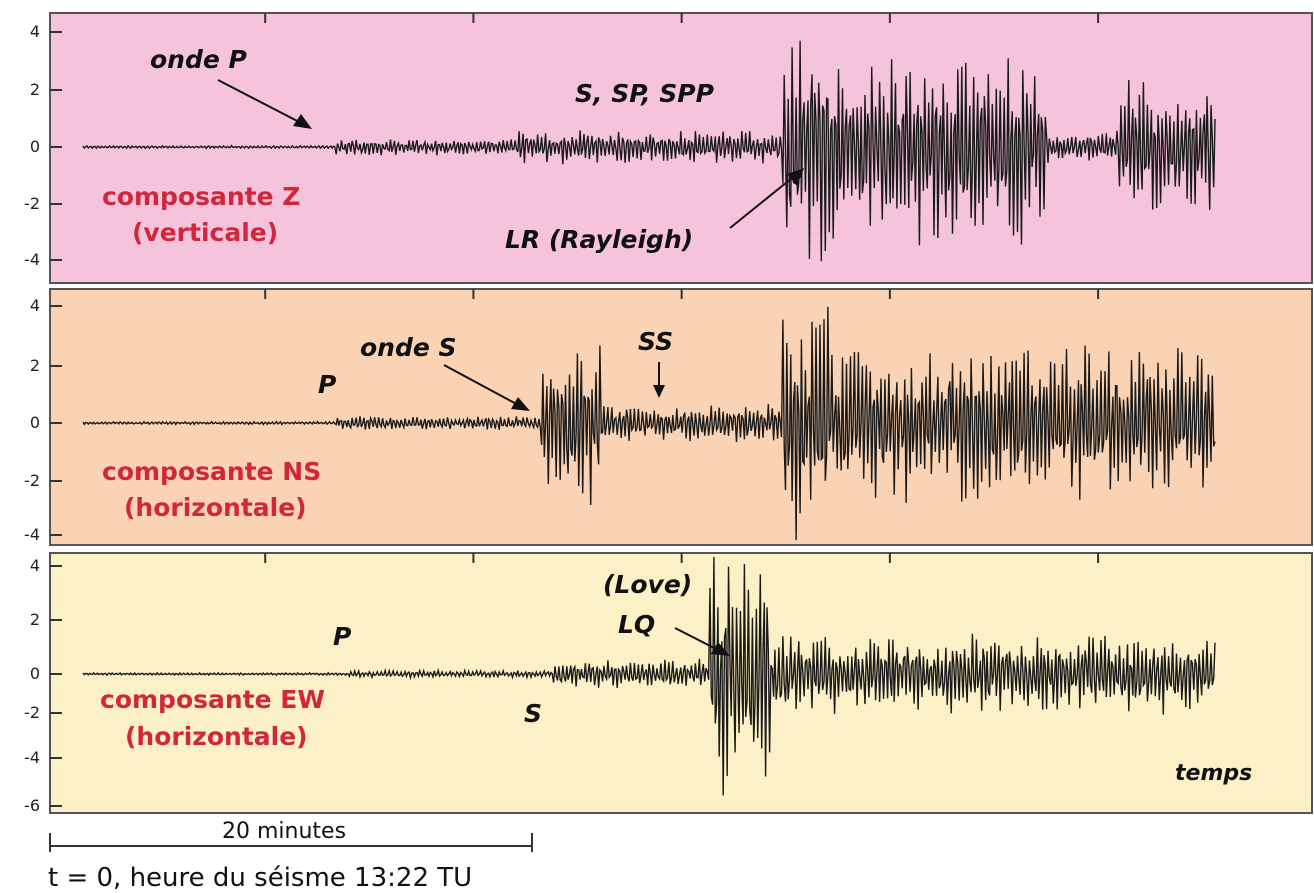 The image size is (1314, 893). Describe the element at coordinates (408, 347) in the screenshot. I see `annotation-onde-s: onde S` at that location.